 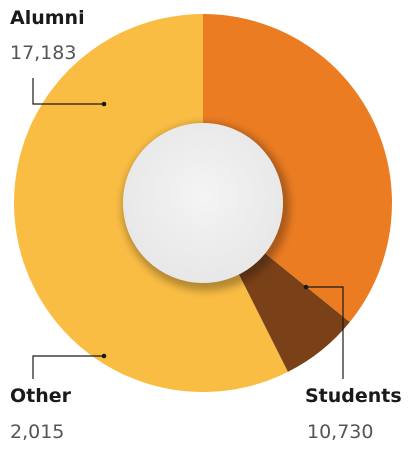 What do you see at coordinates (68, 367) in the screenshot?
I see `leader-line-other` at bounding box center [68, 367].